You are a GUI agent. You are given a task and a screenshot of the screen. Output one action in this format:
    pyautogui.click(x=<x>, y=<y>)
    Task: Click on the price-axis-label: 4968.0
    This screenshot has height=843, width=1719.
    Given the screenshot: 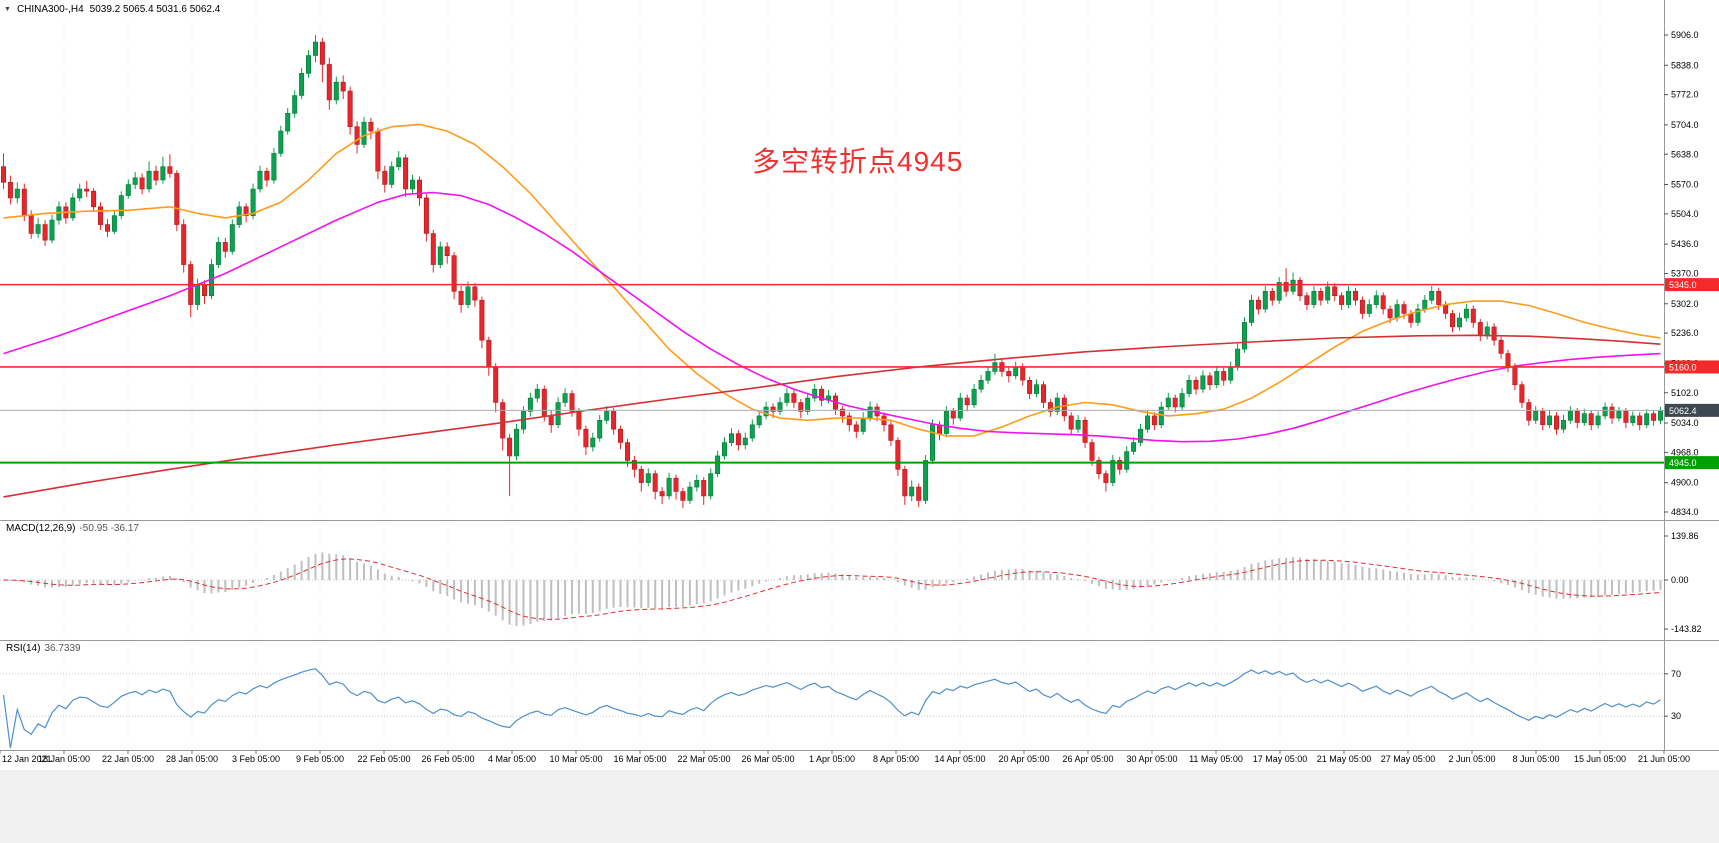 What is the action you would take?
    pyautogui.click(x=1685, y=452)
    